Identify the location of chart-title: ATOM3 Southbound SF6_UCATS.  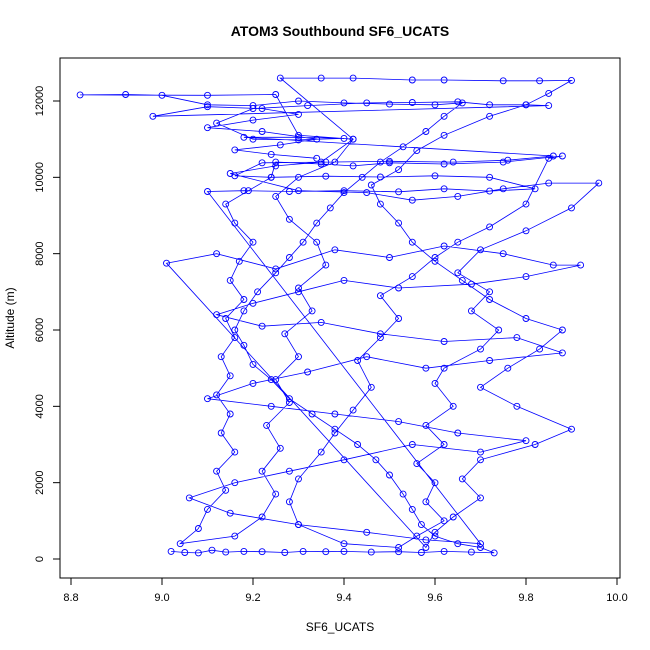
(340, 31).